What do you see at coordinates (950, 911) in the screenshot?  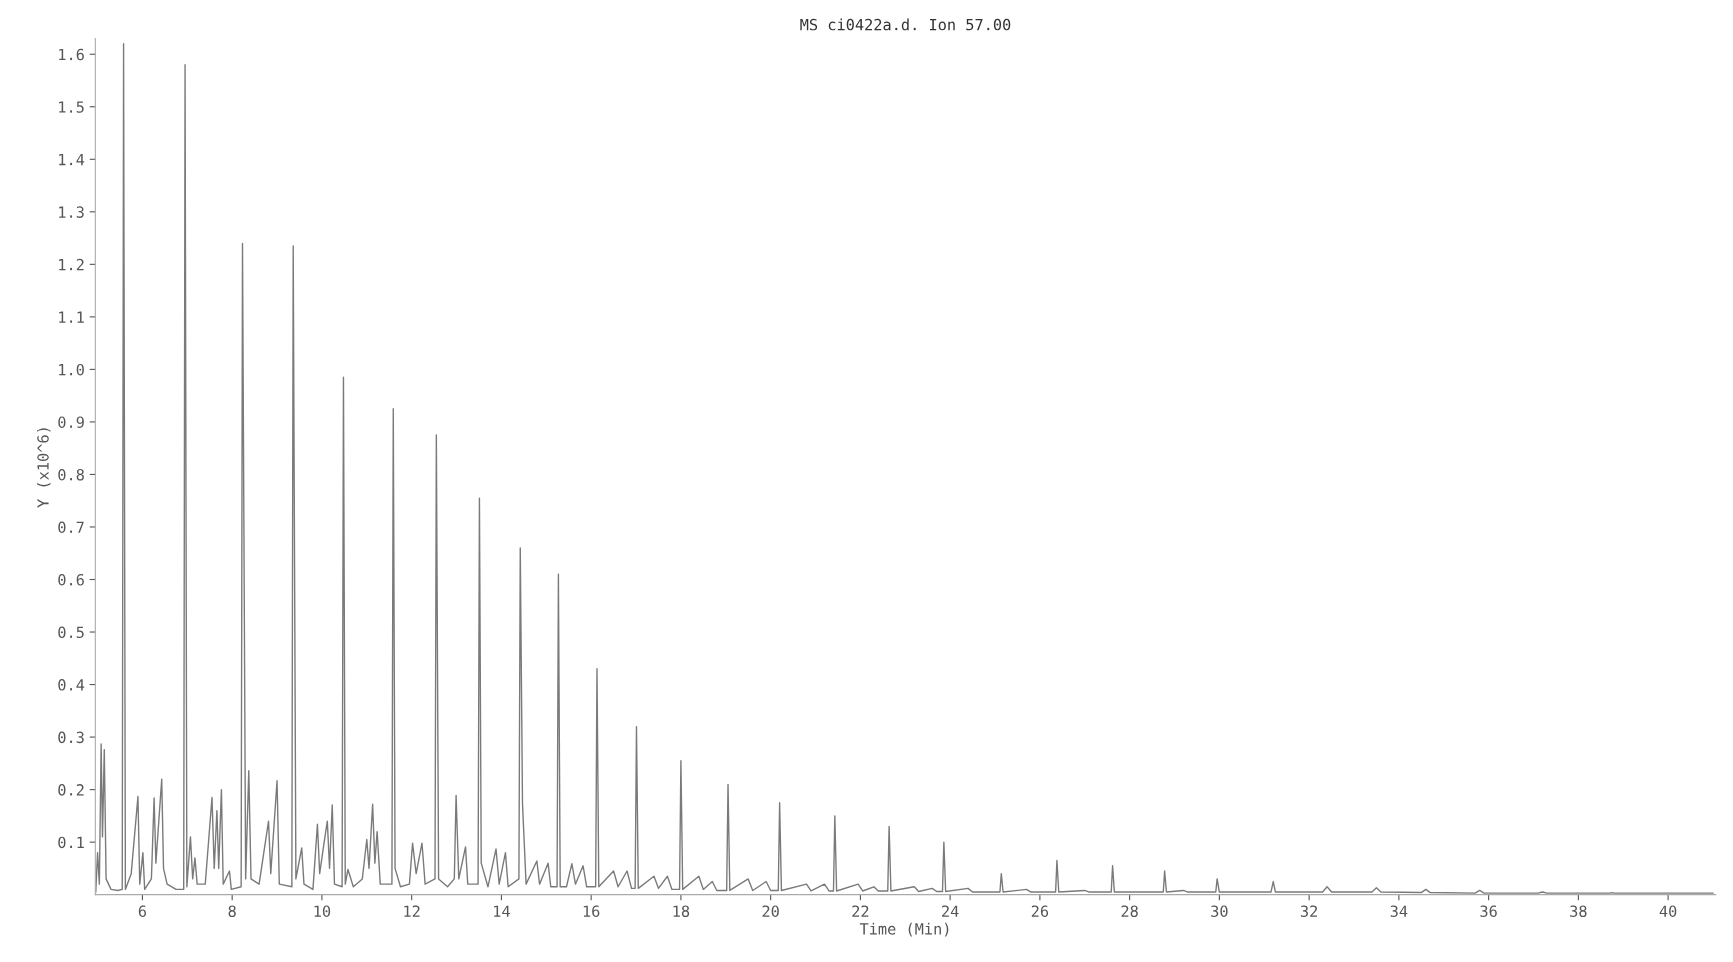 I see `x-tick-label: 24` at bounding box center [950, 911].